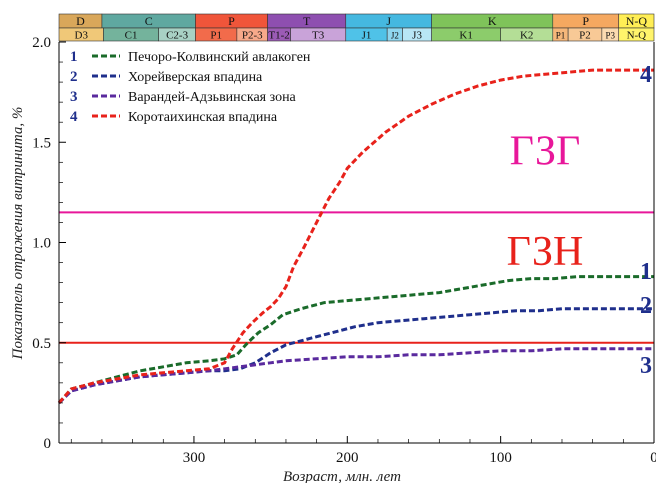 Image resolution: width=656 pixels, height=483 pixels. I want to click on epoch-label: K1, so click(465, 36).